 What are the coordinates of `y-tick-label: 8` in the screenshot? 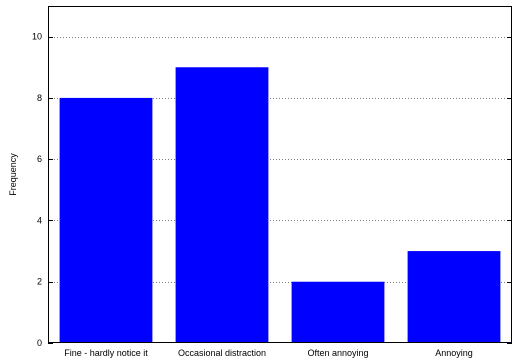 It's located at (39, 98).